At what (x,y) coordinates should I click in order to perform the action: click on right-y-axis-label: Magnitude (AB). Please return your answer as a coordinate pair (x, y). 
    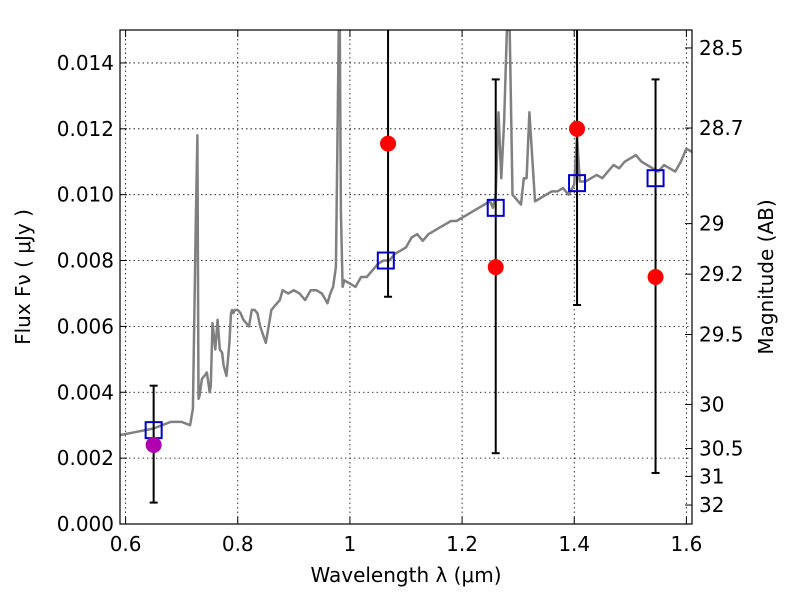
    Looking at the image, I should click on (766, 276).